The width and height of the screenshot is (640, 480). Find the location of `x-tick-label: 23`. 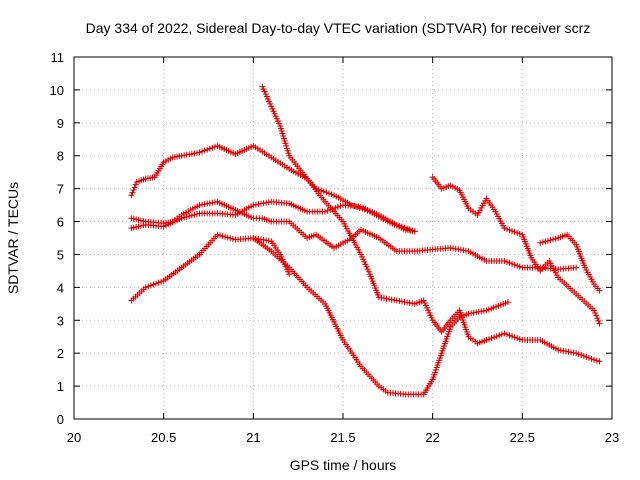

x-tick-label: 23 is located at coordinates (612, 437).